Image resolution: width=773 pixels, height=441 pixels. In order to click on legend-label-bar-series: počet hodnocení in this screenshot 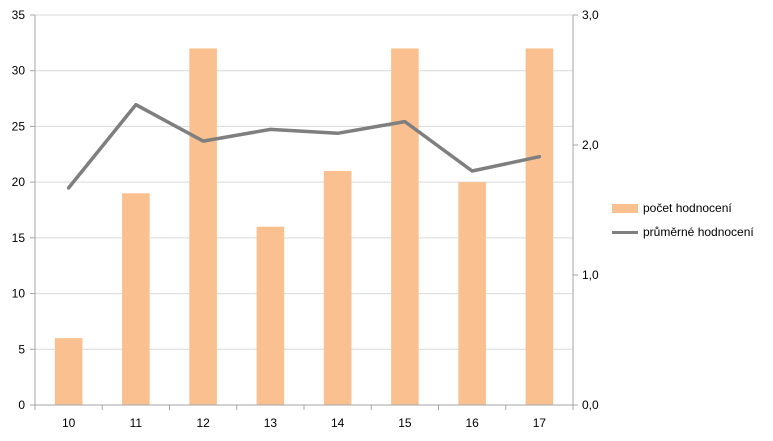, I will do `click(687, 208)`.